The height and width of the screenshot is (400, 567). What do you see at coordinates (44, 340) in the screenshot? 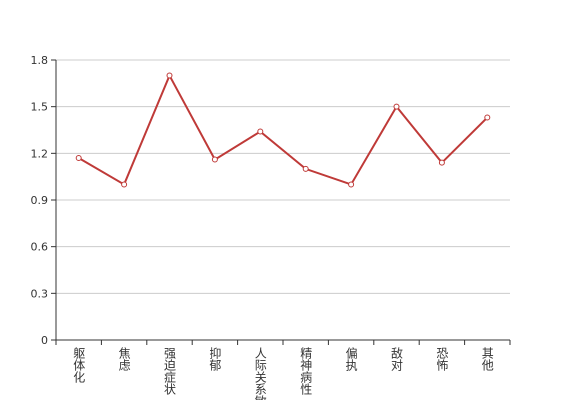
I see `y-tick-label: 0` at bounding box center [44, 340].